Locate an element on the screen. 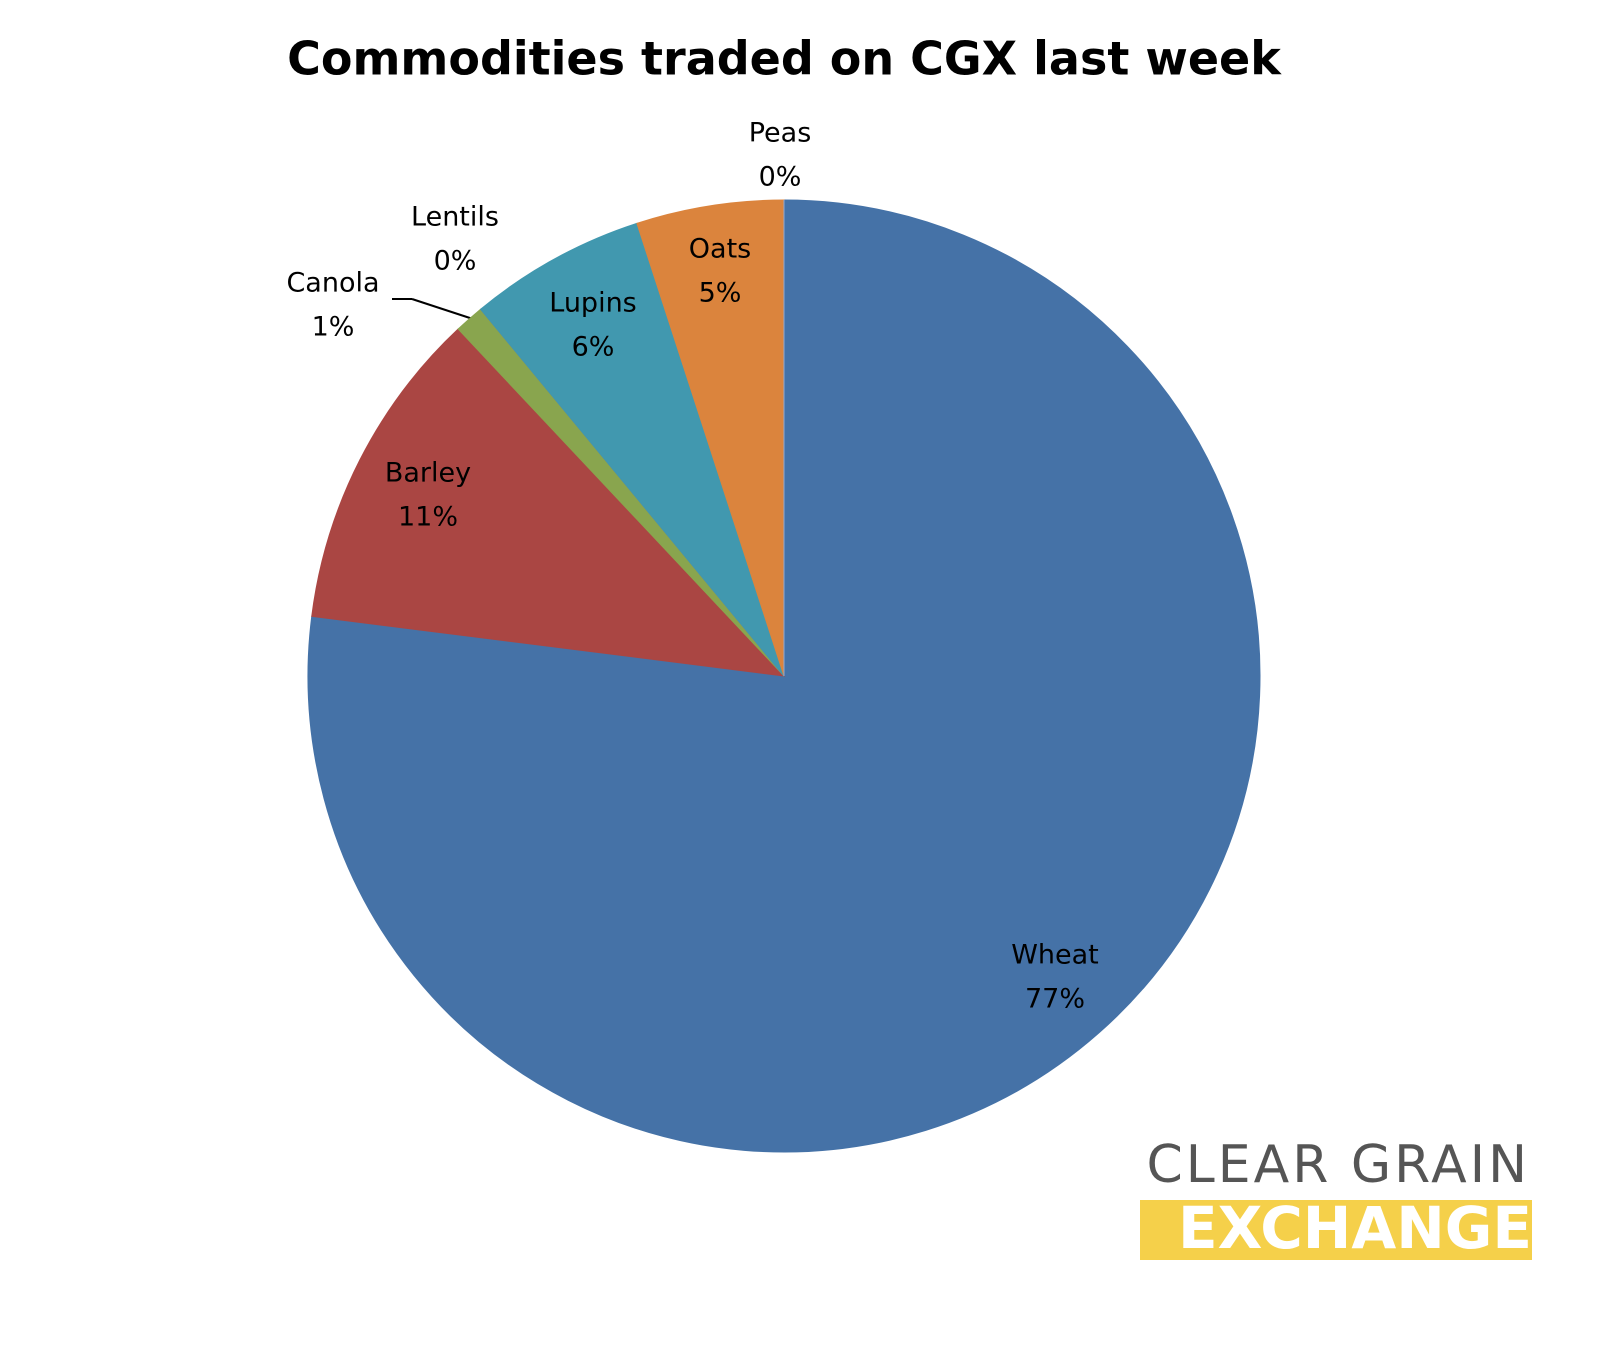  slice-value: 5% is located at coordinates (720, 293).